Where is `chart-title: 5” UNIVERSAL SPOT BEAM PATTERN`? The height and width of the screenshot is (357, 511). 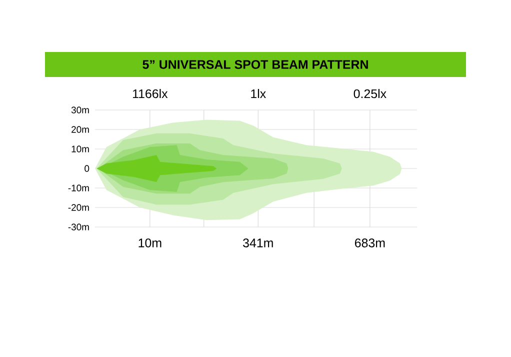 chart-title: 5” UNIVERSAL SPOT BEAM PATTERN is located at coordinates (255, 64).